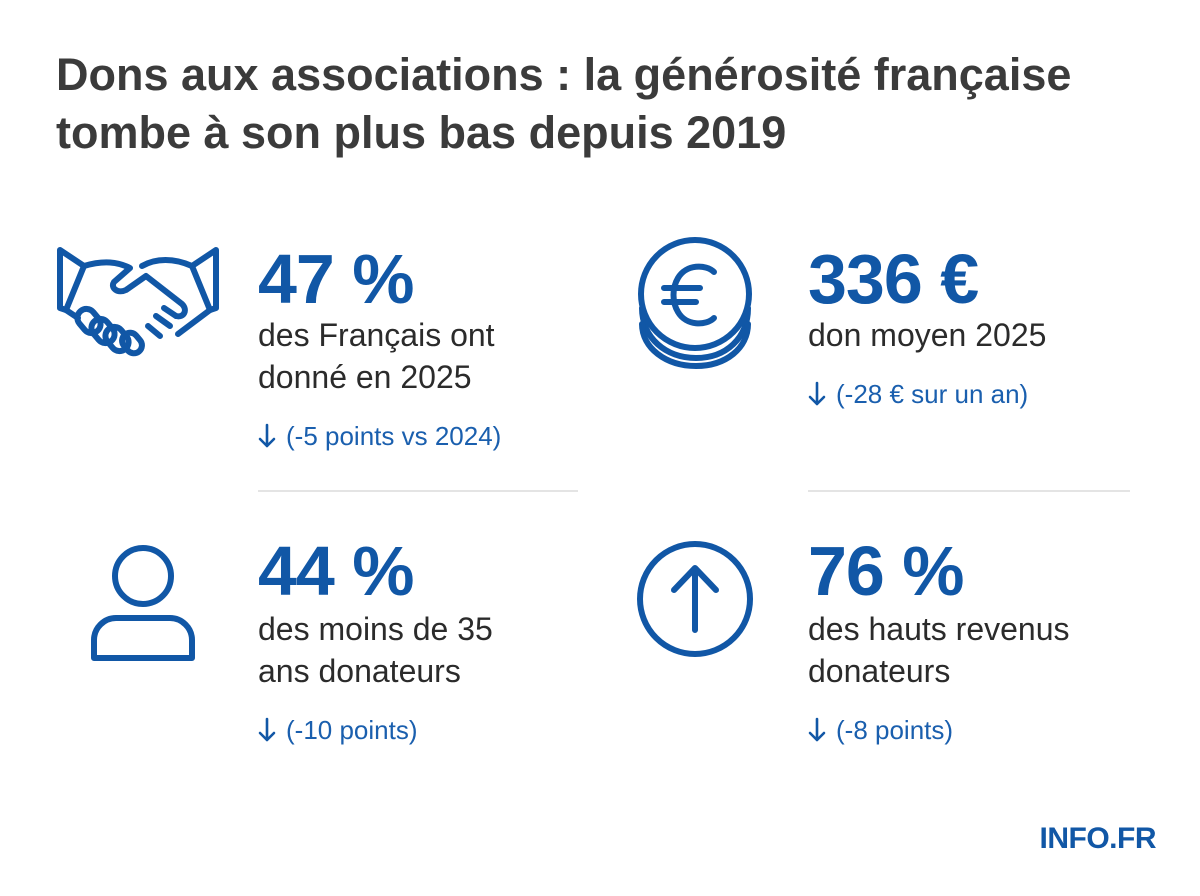 The image size is (1200, 896). What do you see at coordinates (1098, 838) in the screenshot?
I see `brand-logo: INFO.FR` at bounding box center [1098, 838].